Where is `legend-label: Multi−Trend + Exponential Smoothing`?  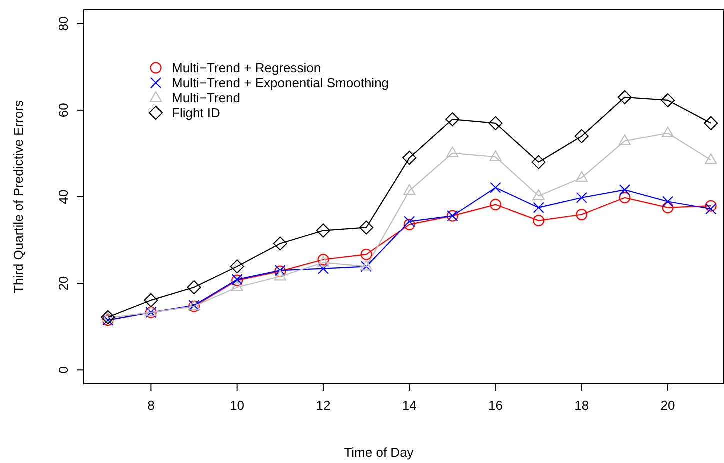 legend-label: Multi−Trend + Exponential Smoothing is located at coordinates (281, 83).